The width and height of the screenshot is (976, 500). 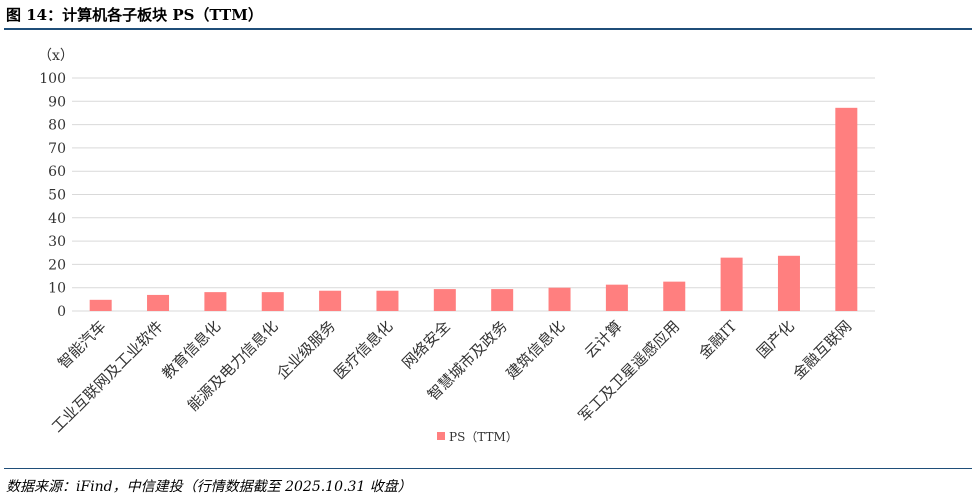 What do you see at coordinates (57, 242) in the screenshot?
I see `y-tick-label: 30` at bounding box center [57, 242].